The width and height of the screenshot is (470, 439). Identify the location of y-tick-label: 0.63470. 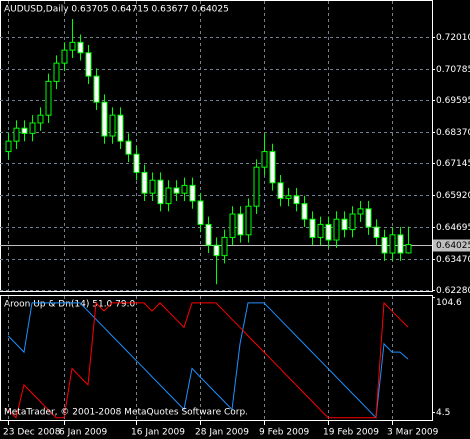
(453, 260).